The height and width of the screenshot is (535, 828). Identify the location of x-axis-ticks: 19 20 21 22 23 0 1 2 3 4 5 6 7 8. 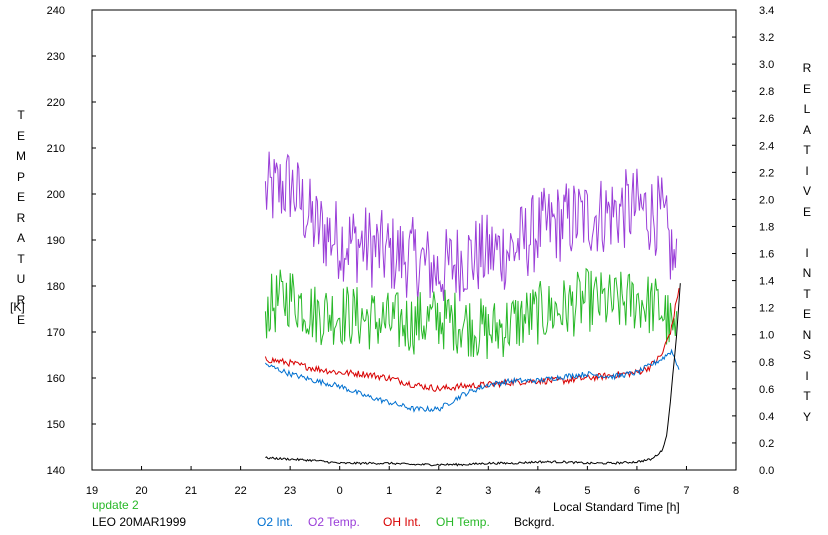
(412, 481).